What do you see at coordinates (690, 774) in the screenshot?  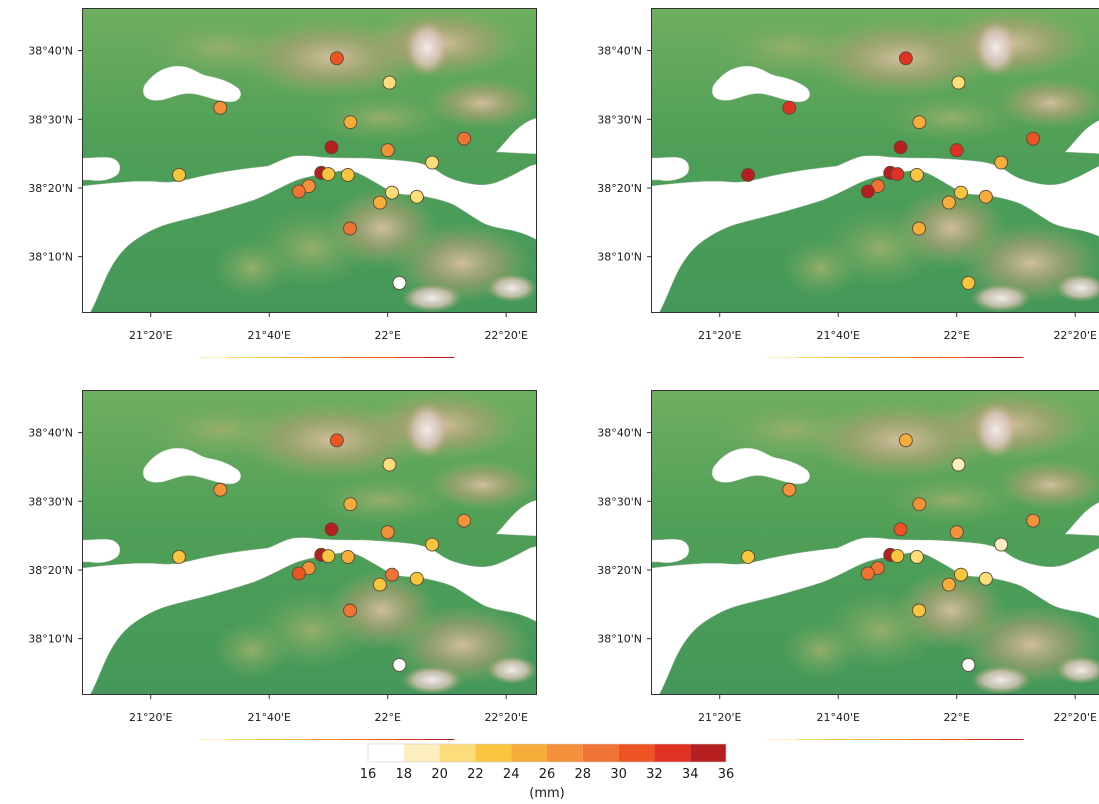 I see `colorbar-tick-label: 34` at bounding box center [690, 774].